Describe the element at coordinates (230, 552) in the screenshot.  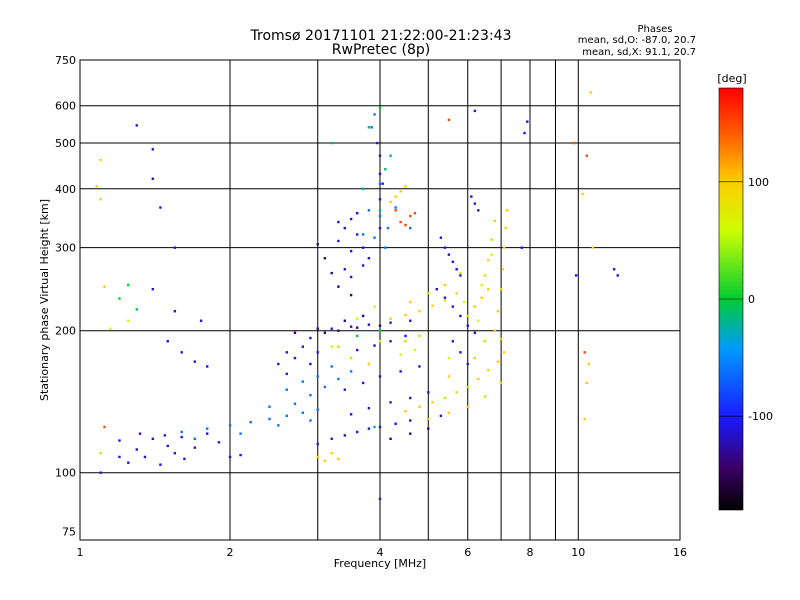
I see `x-tick-label: 2` at that location.